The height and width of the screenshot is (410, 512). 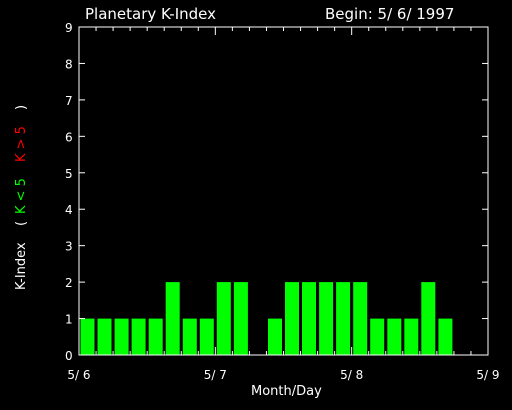 What do you see at coordinates (21, 144) in the screenshot?
I see `y-axis-label-high: K > 5` at bounding box center [21, 144].